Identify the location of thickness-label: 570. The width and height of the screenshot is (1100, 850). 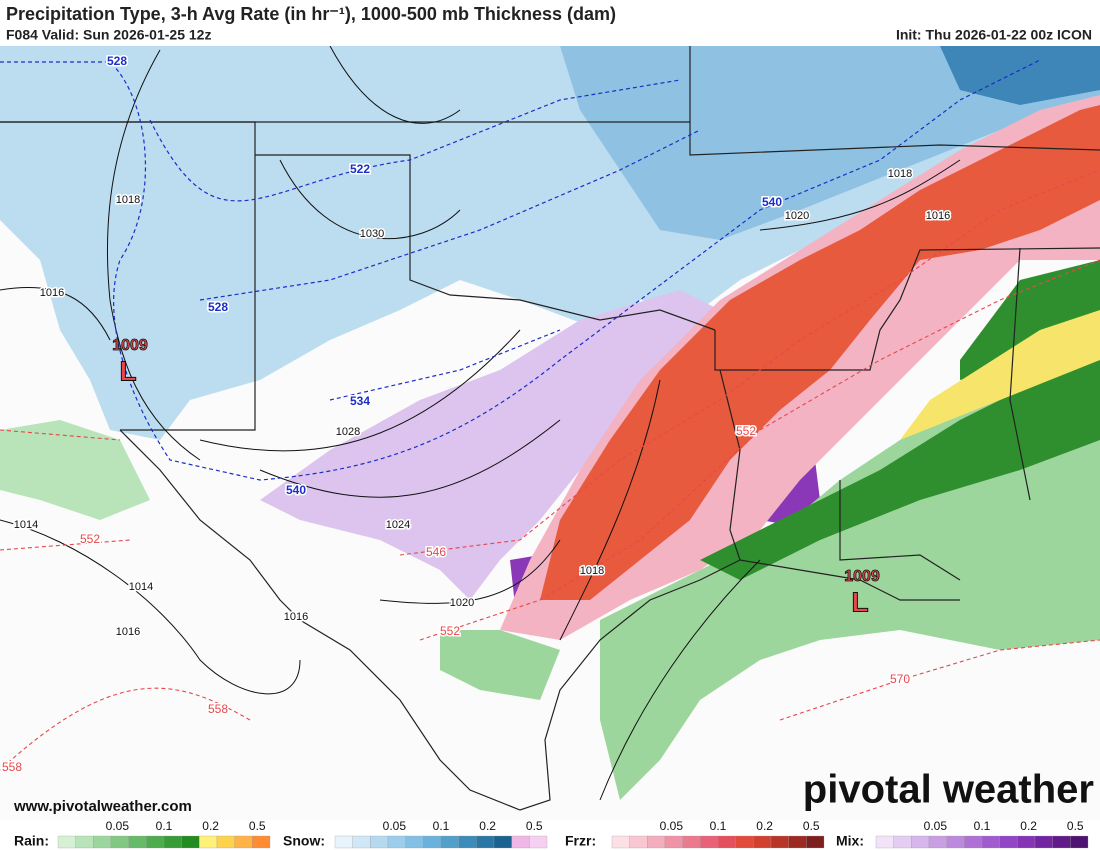
(900, 679).